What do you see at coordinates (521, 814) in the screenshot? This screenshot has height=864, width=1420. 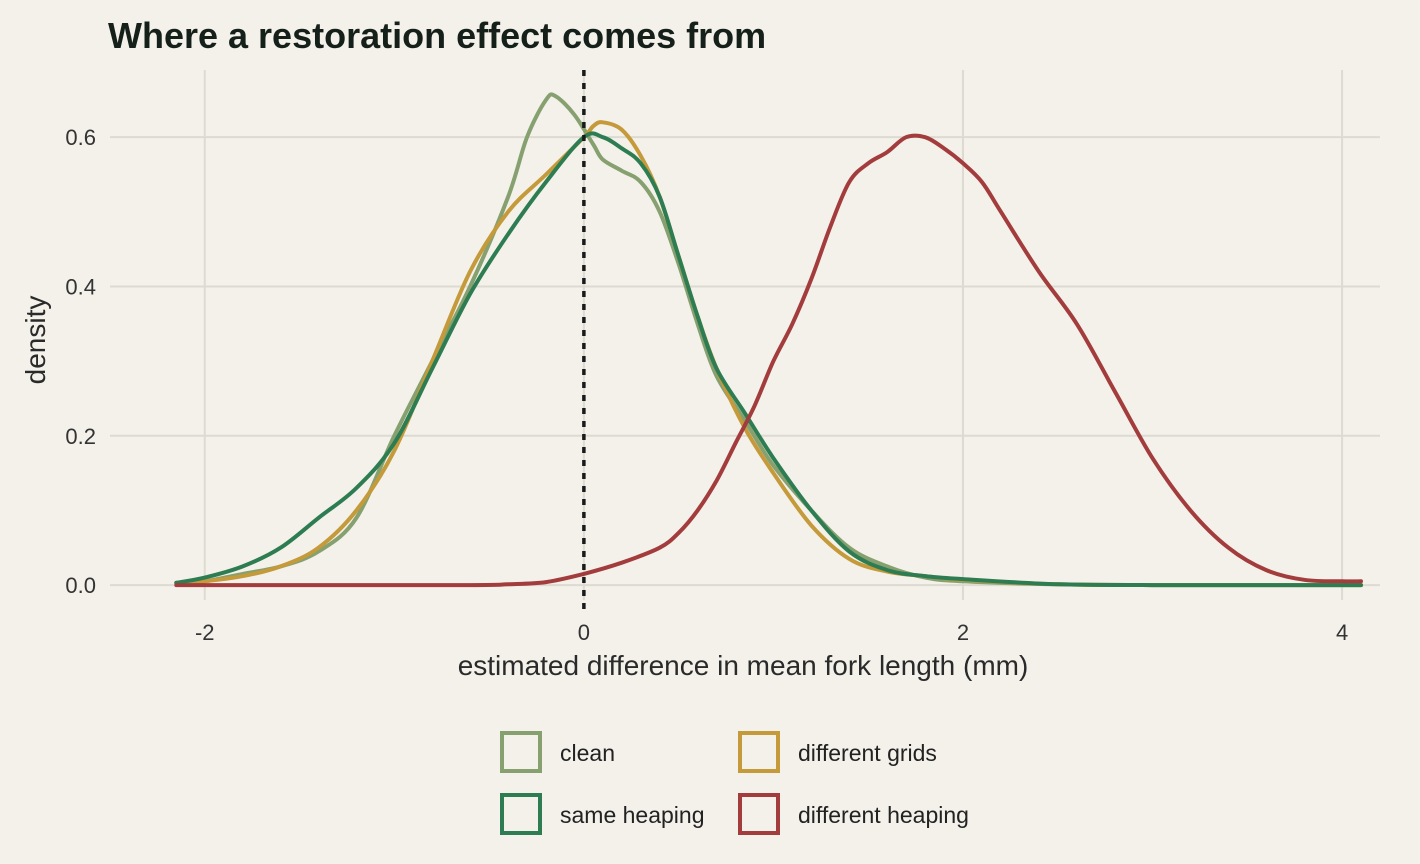 I see `legend-swatch-same-heaping` at bounding box center [521, 814].